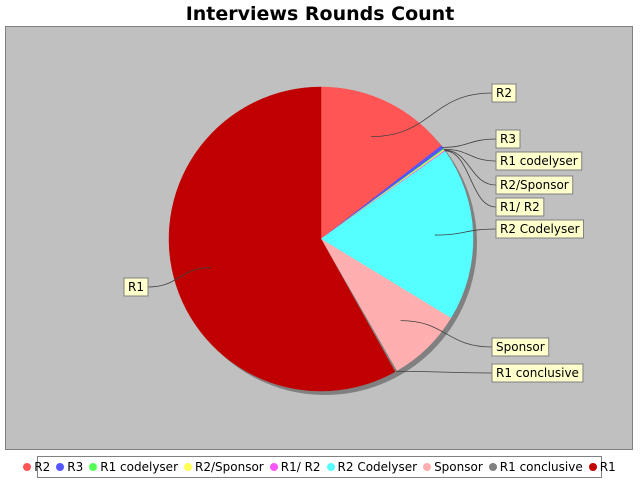 The image size is (640, 480). I want to click on legend-item-r2-sponsor: R2/Sponsor, so click(224, 467).